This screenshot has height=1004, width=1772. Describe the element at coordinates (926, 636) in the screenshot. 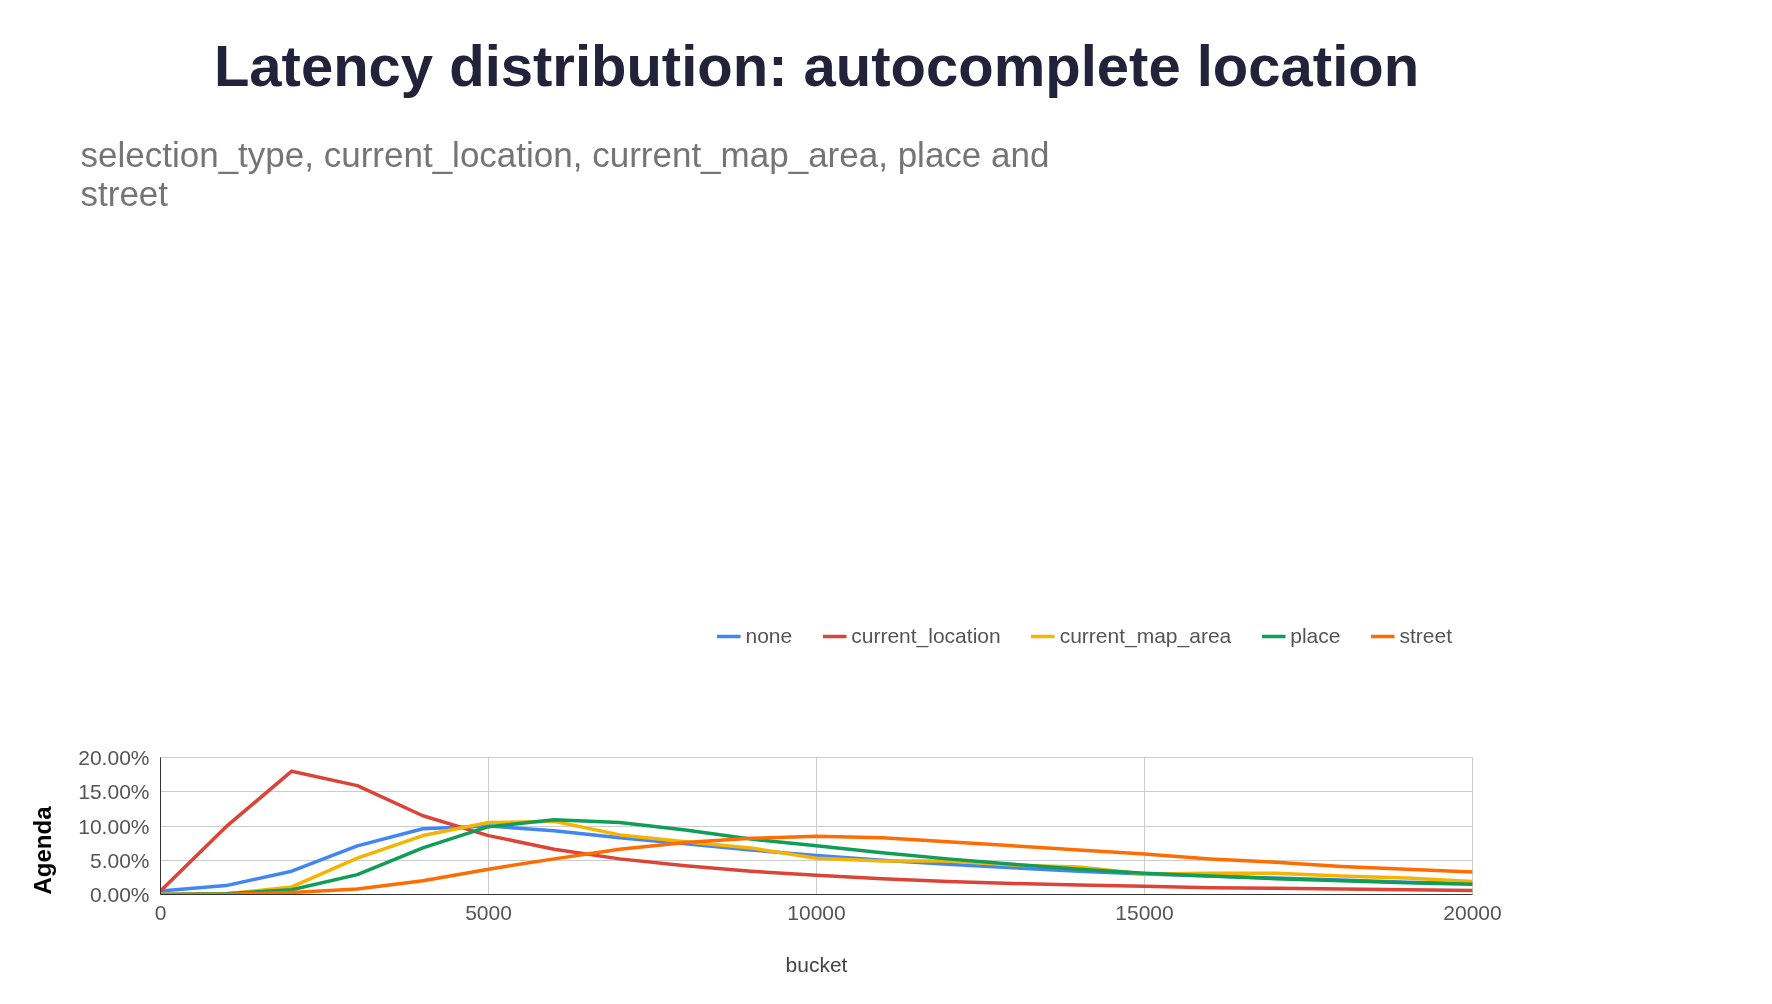

I see `legend-label: current_location` at that location.